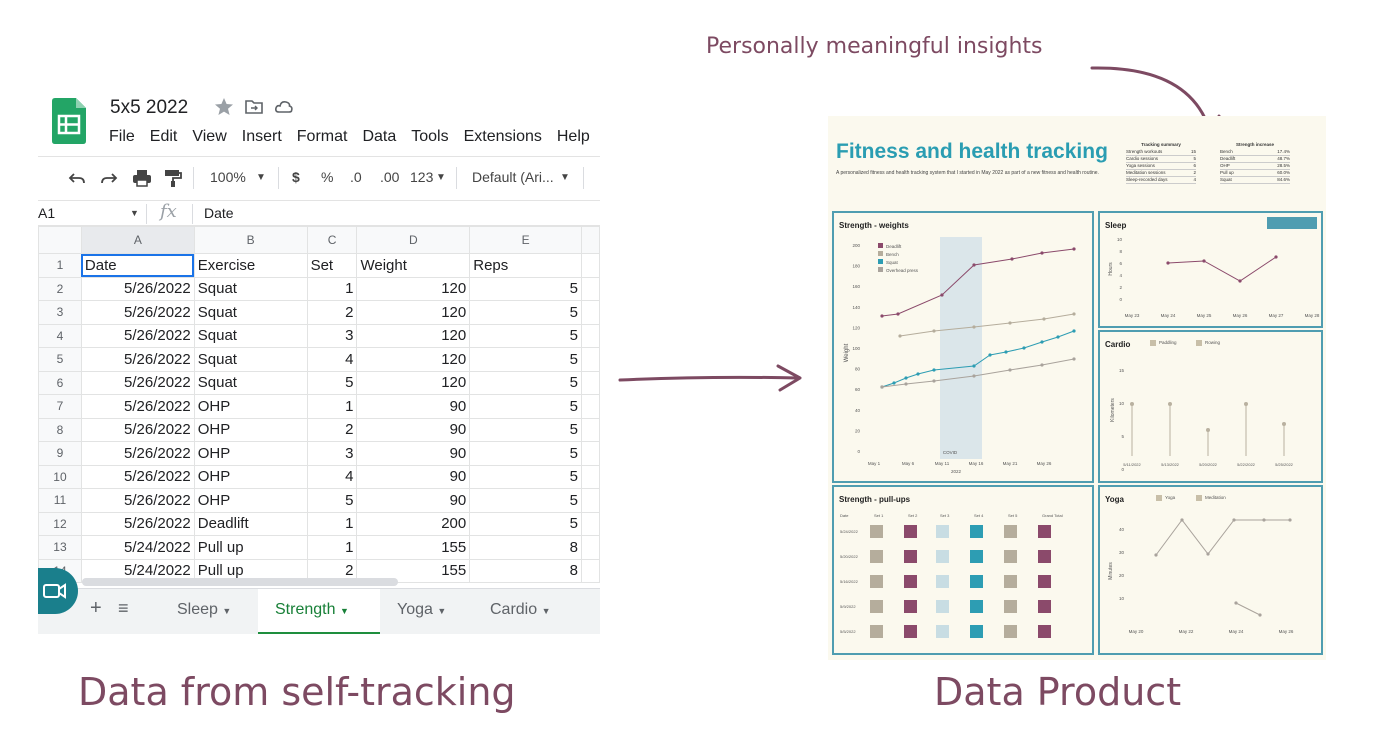 This screenshot has width=1400, height=753. What do you see at coordinates (261, 177) in the screenshot?
I see `zoom-chevron-down-icon: ▼` at bounding box center [261, 177].